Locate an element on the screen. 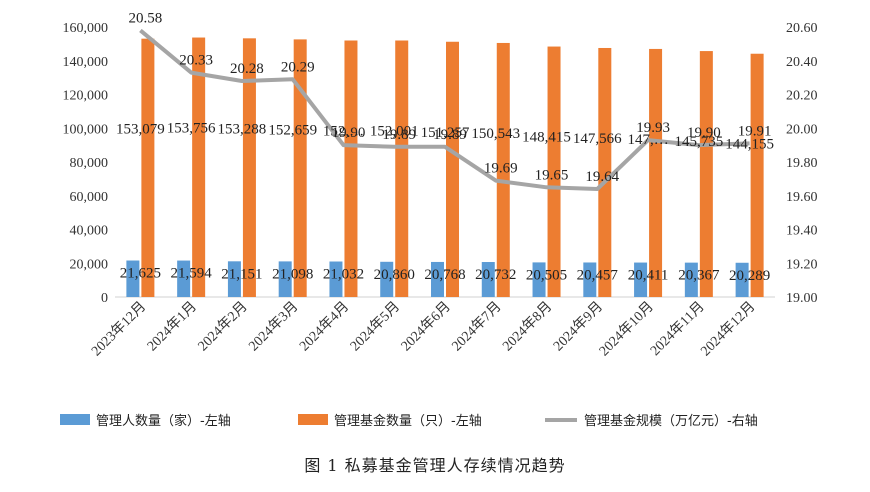 The width and height of the screenshot is (870, 492). data-label-manager-count: 21,098 is located at coordinates (292, 274).